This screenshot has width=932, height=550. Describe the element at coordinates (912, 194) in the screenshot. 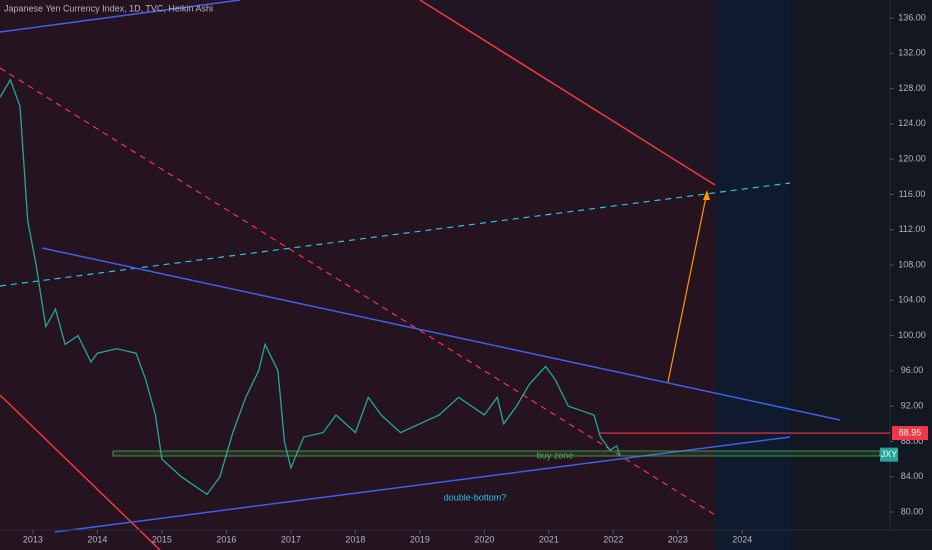

I see `y-tick-label: 116.00` at that location.